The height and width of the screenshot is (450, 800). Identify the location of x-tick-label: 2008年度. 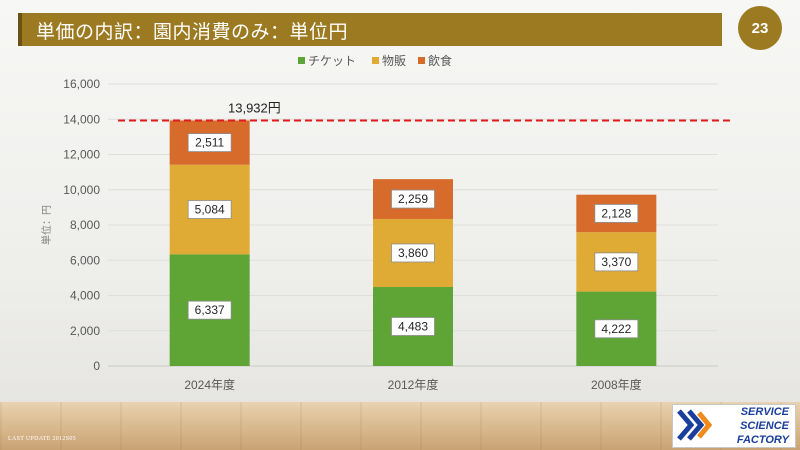
(616, 384).